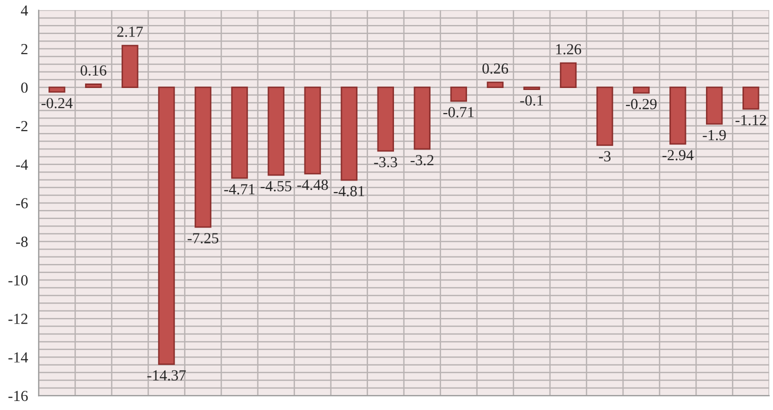 This screenshot has height=410, width=773. I want to click on y-tick-label: -16, so click(18, 396).